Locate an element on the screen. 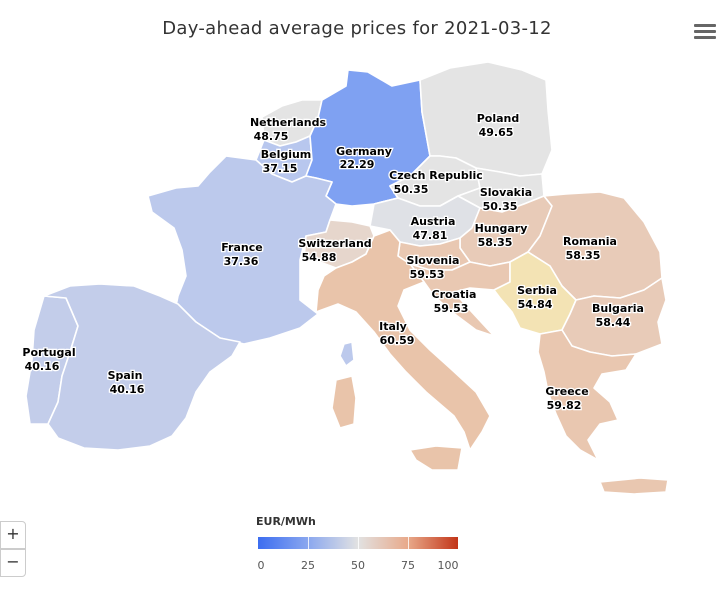 The image size is (724, 599). country-france-corsica is located at coordinates (347, 354).